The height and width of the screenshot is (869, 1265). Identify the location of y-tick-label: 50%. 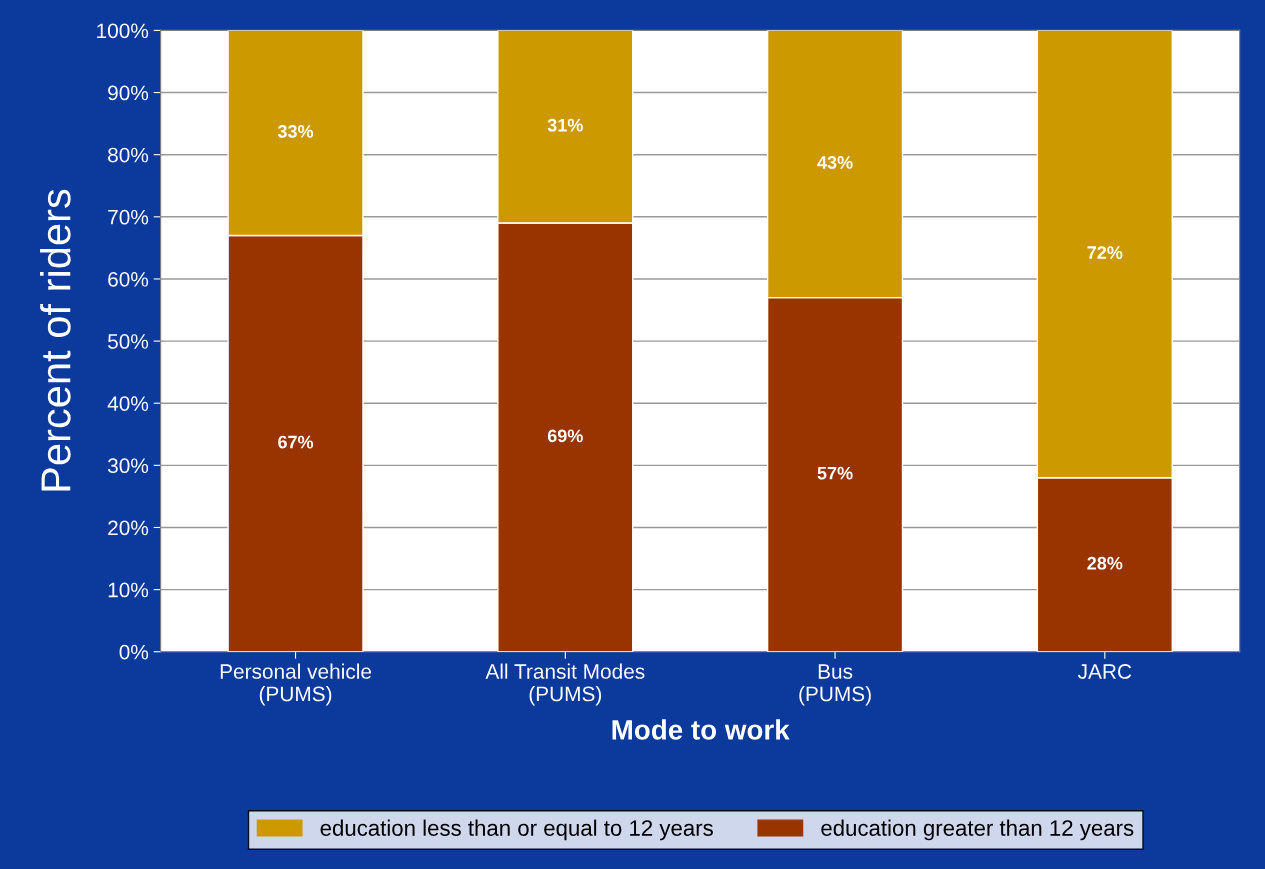
(128, 341).